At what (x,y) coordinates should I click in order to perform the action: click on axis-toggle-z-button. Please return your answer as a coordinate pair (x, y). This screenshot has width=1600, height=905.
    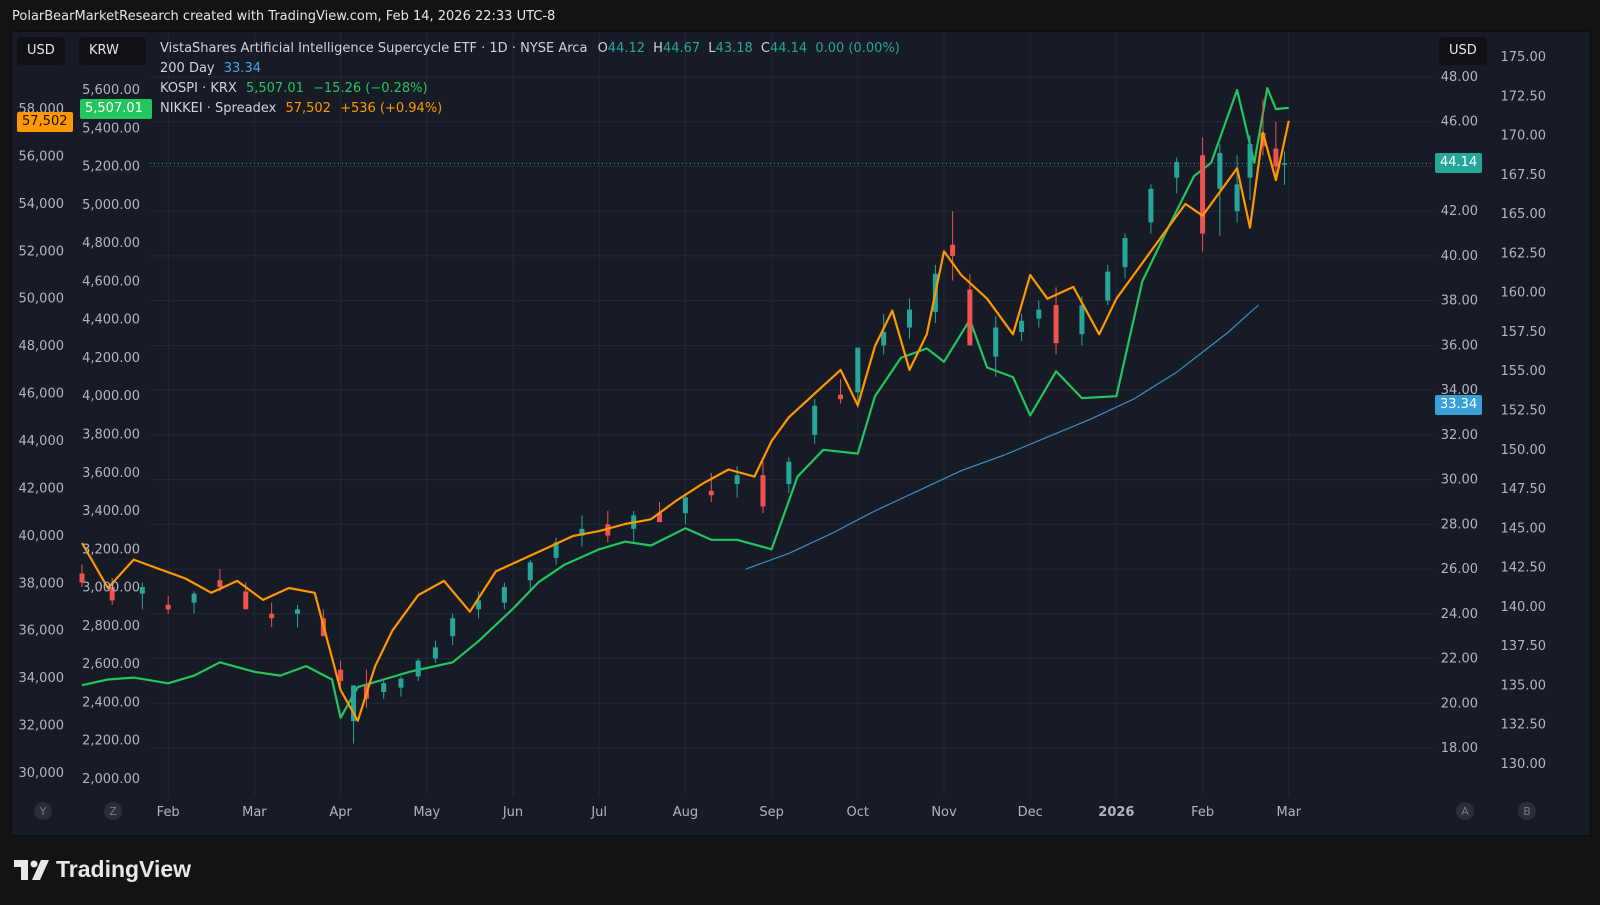
    Looking at the image, I should click on (113, 811).